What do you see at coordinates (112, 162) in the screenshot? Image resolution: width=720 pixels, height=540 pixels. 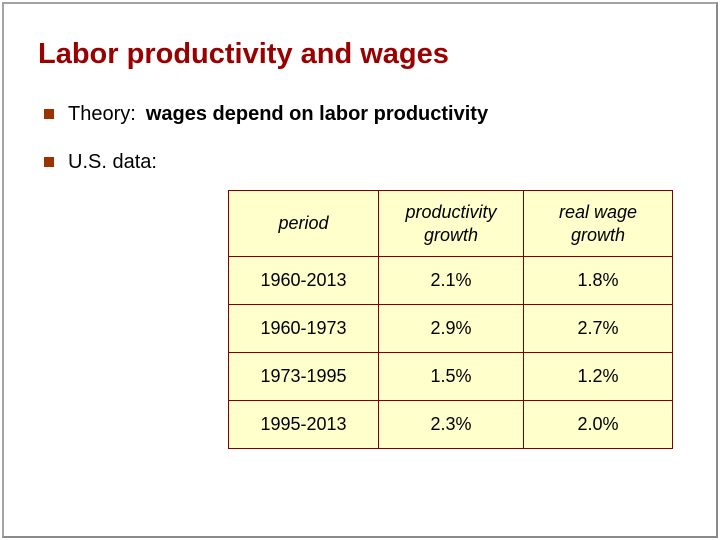 I see `bullet-us-data-label: U.S. data:` at bounding box center [112, 162].